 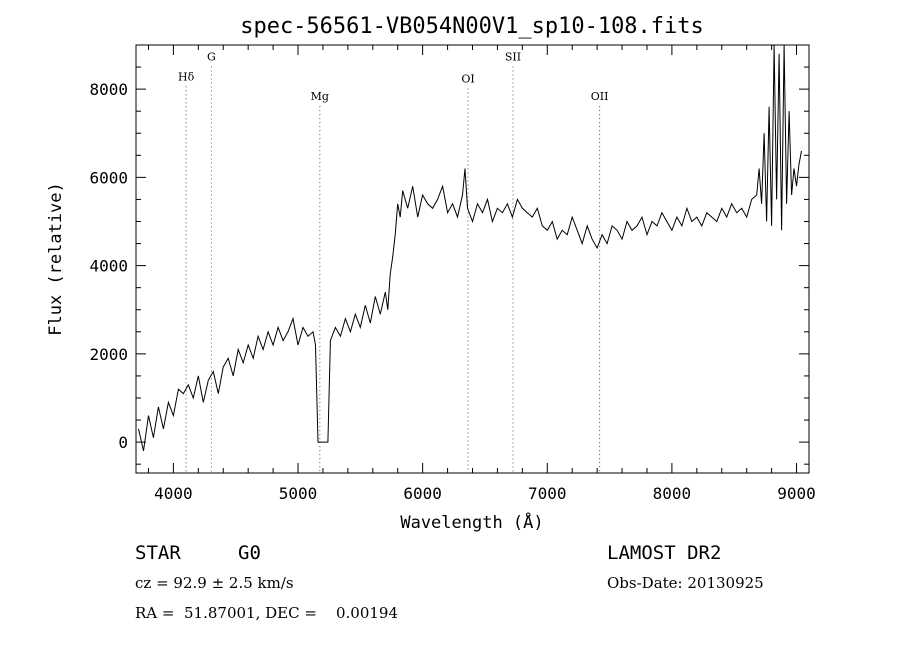 What do you see at coordinates (672, 493) in the screenshot?
I see `x-tick-label-4: 8000` at bounding box center [672, 493].